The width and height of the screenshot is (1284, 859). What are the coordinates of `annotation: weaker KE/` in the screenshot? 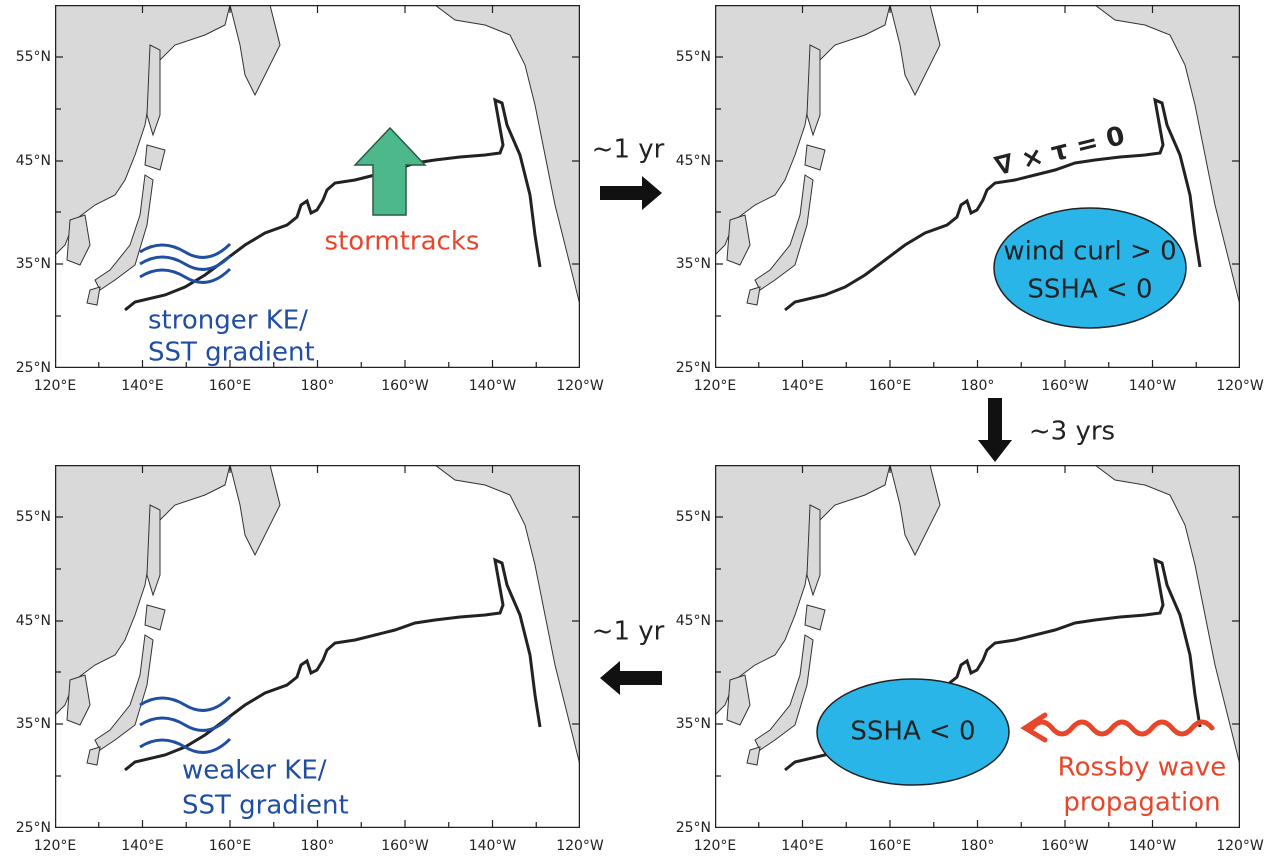 It's located at (254, 771).